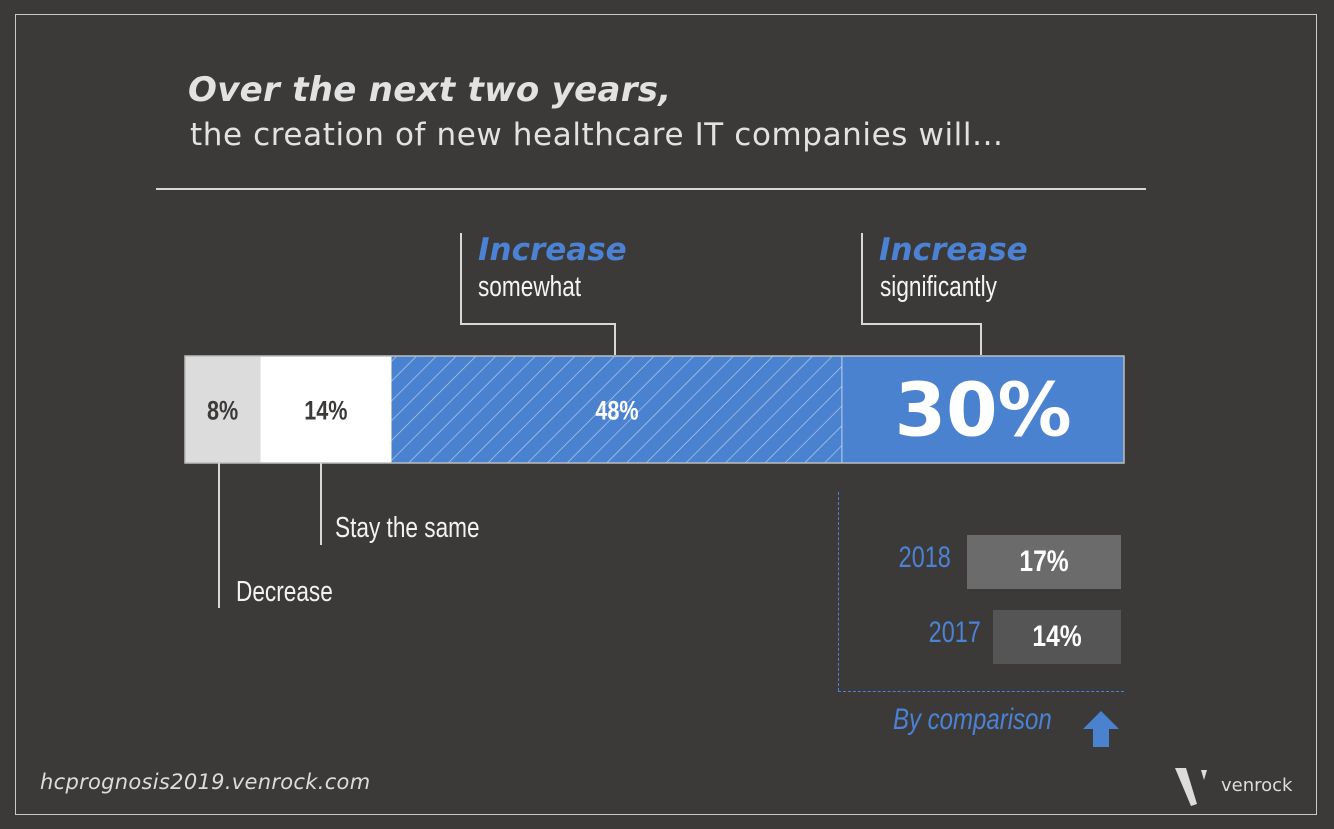  I want to click on connector-somewhat-vertical, so click(461, 278).